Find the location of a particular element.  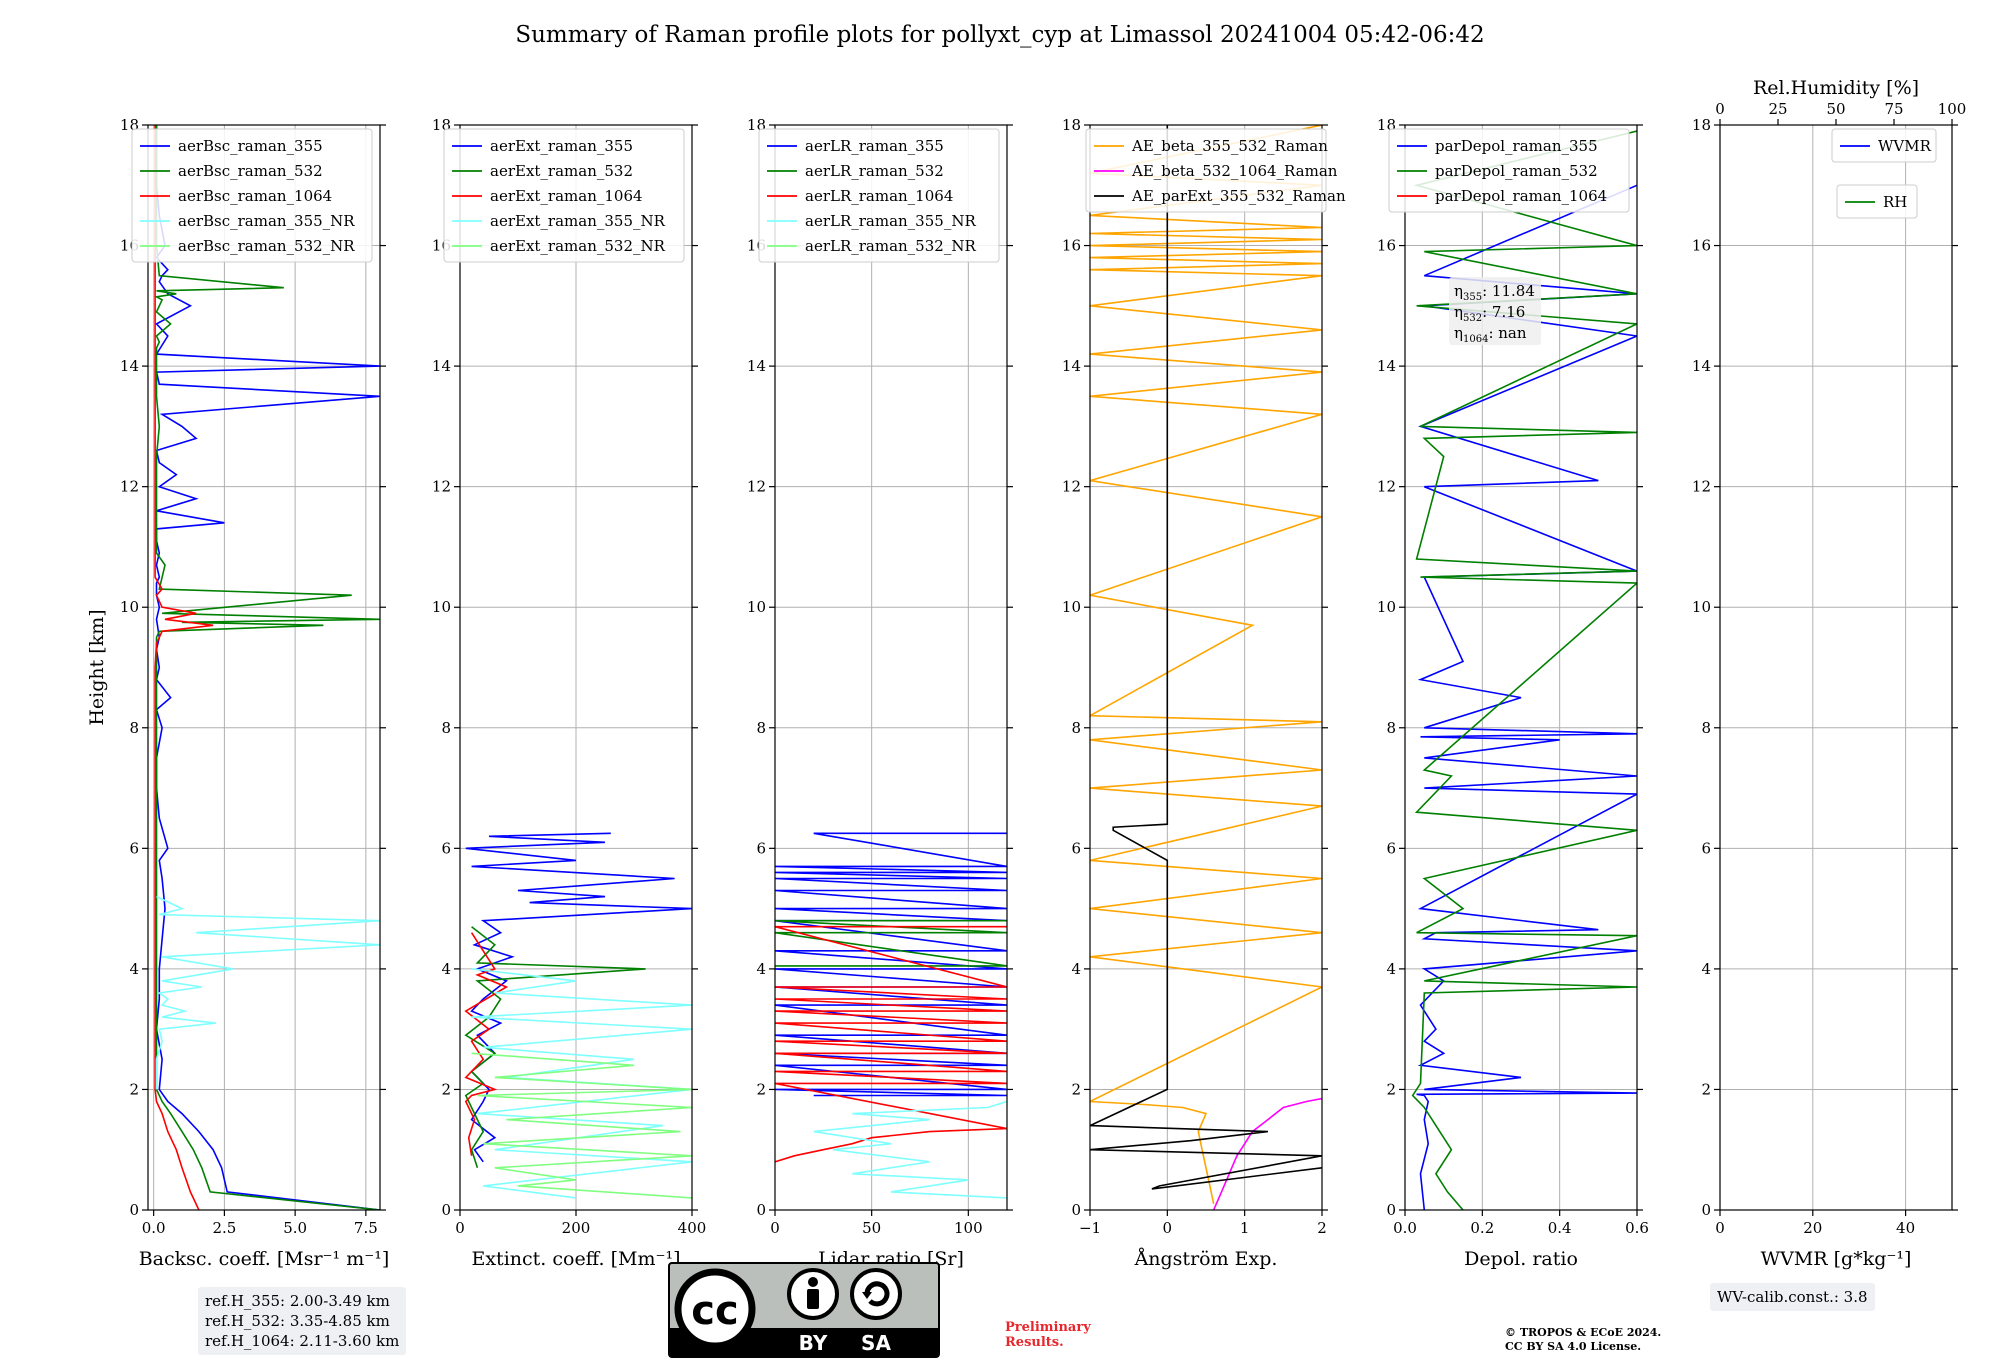

x-tick-label: 0.0 is located at coordinates (154, 1228).